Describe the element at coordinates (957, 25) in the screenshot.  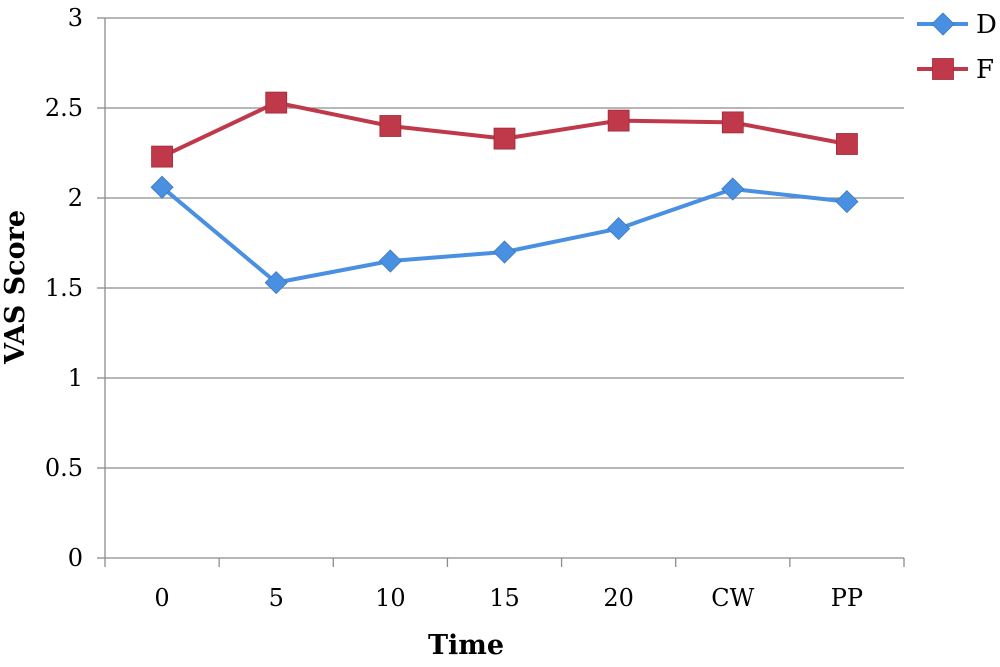
I see `legend-item-D: D` at that location.